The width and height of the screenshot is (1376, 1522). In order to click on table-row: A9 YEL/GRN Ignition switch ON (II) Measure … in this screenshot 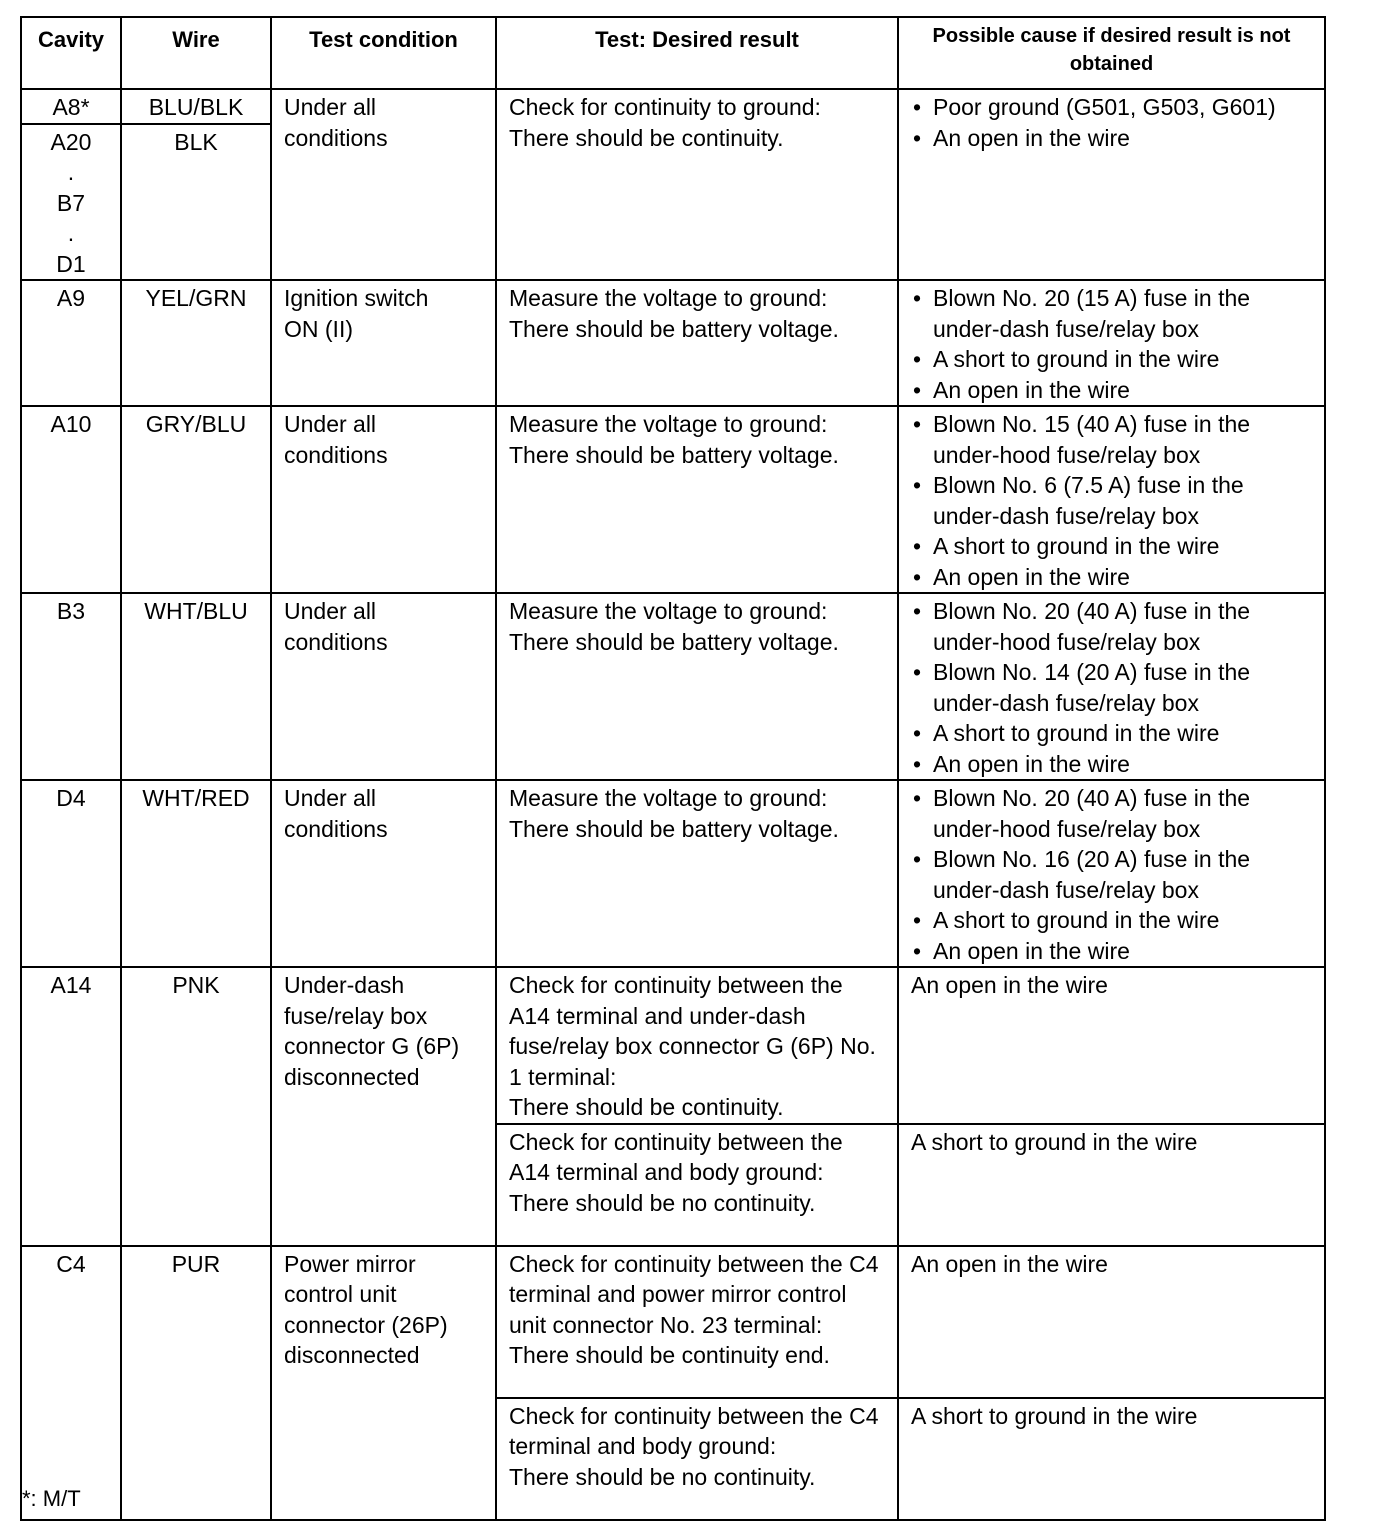, I will do `click(673, 343)`.